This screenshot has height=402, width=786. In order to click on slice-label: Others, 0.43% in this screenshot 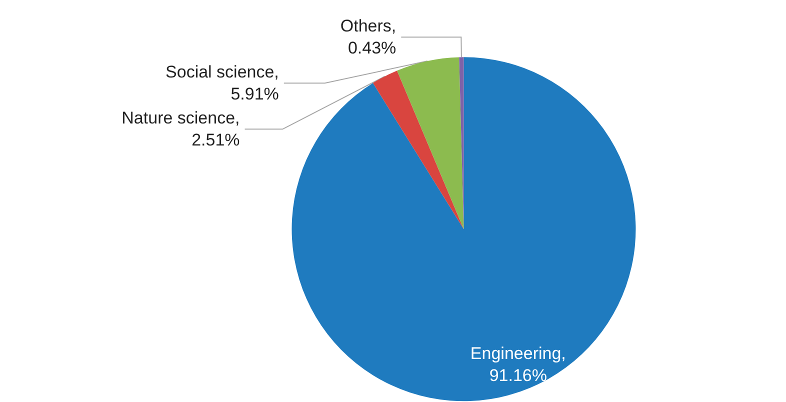, I will do `click(368, 37)`.